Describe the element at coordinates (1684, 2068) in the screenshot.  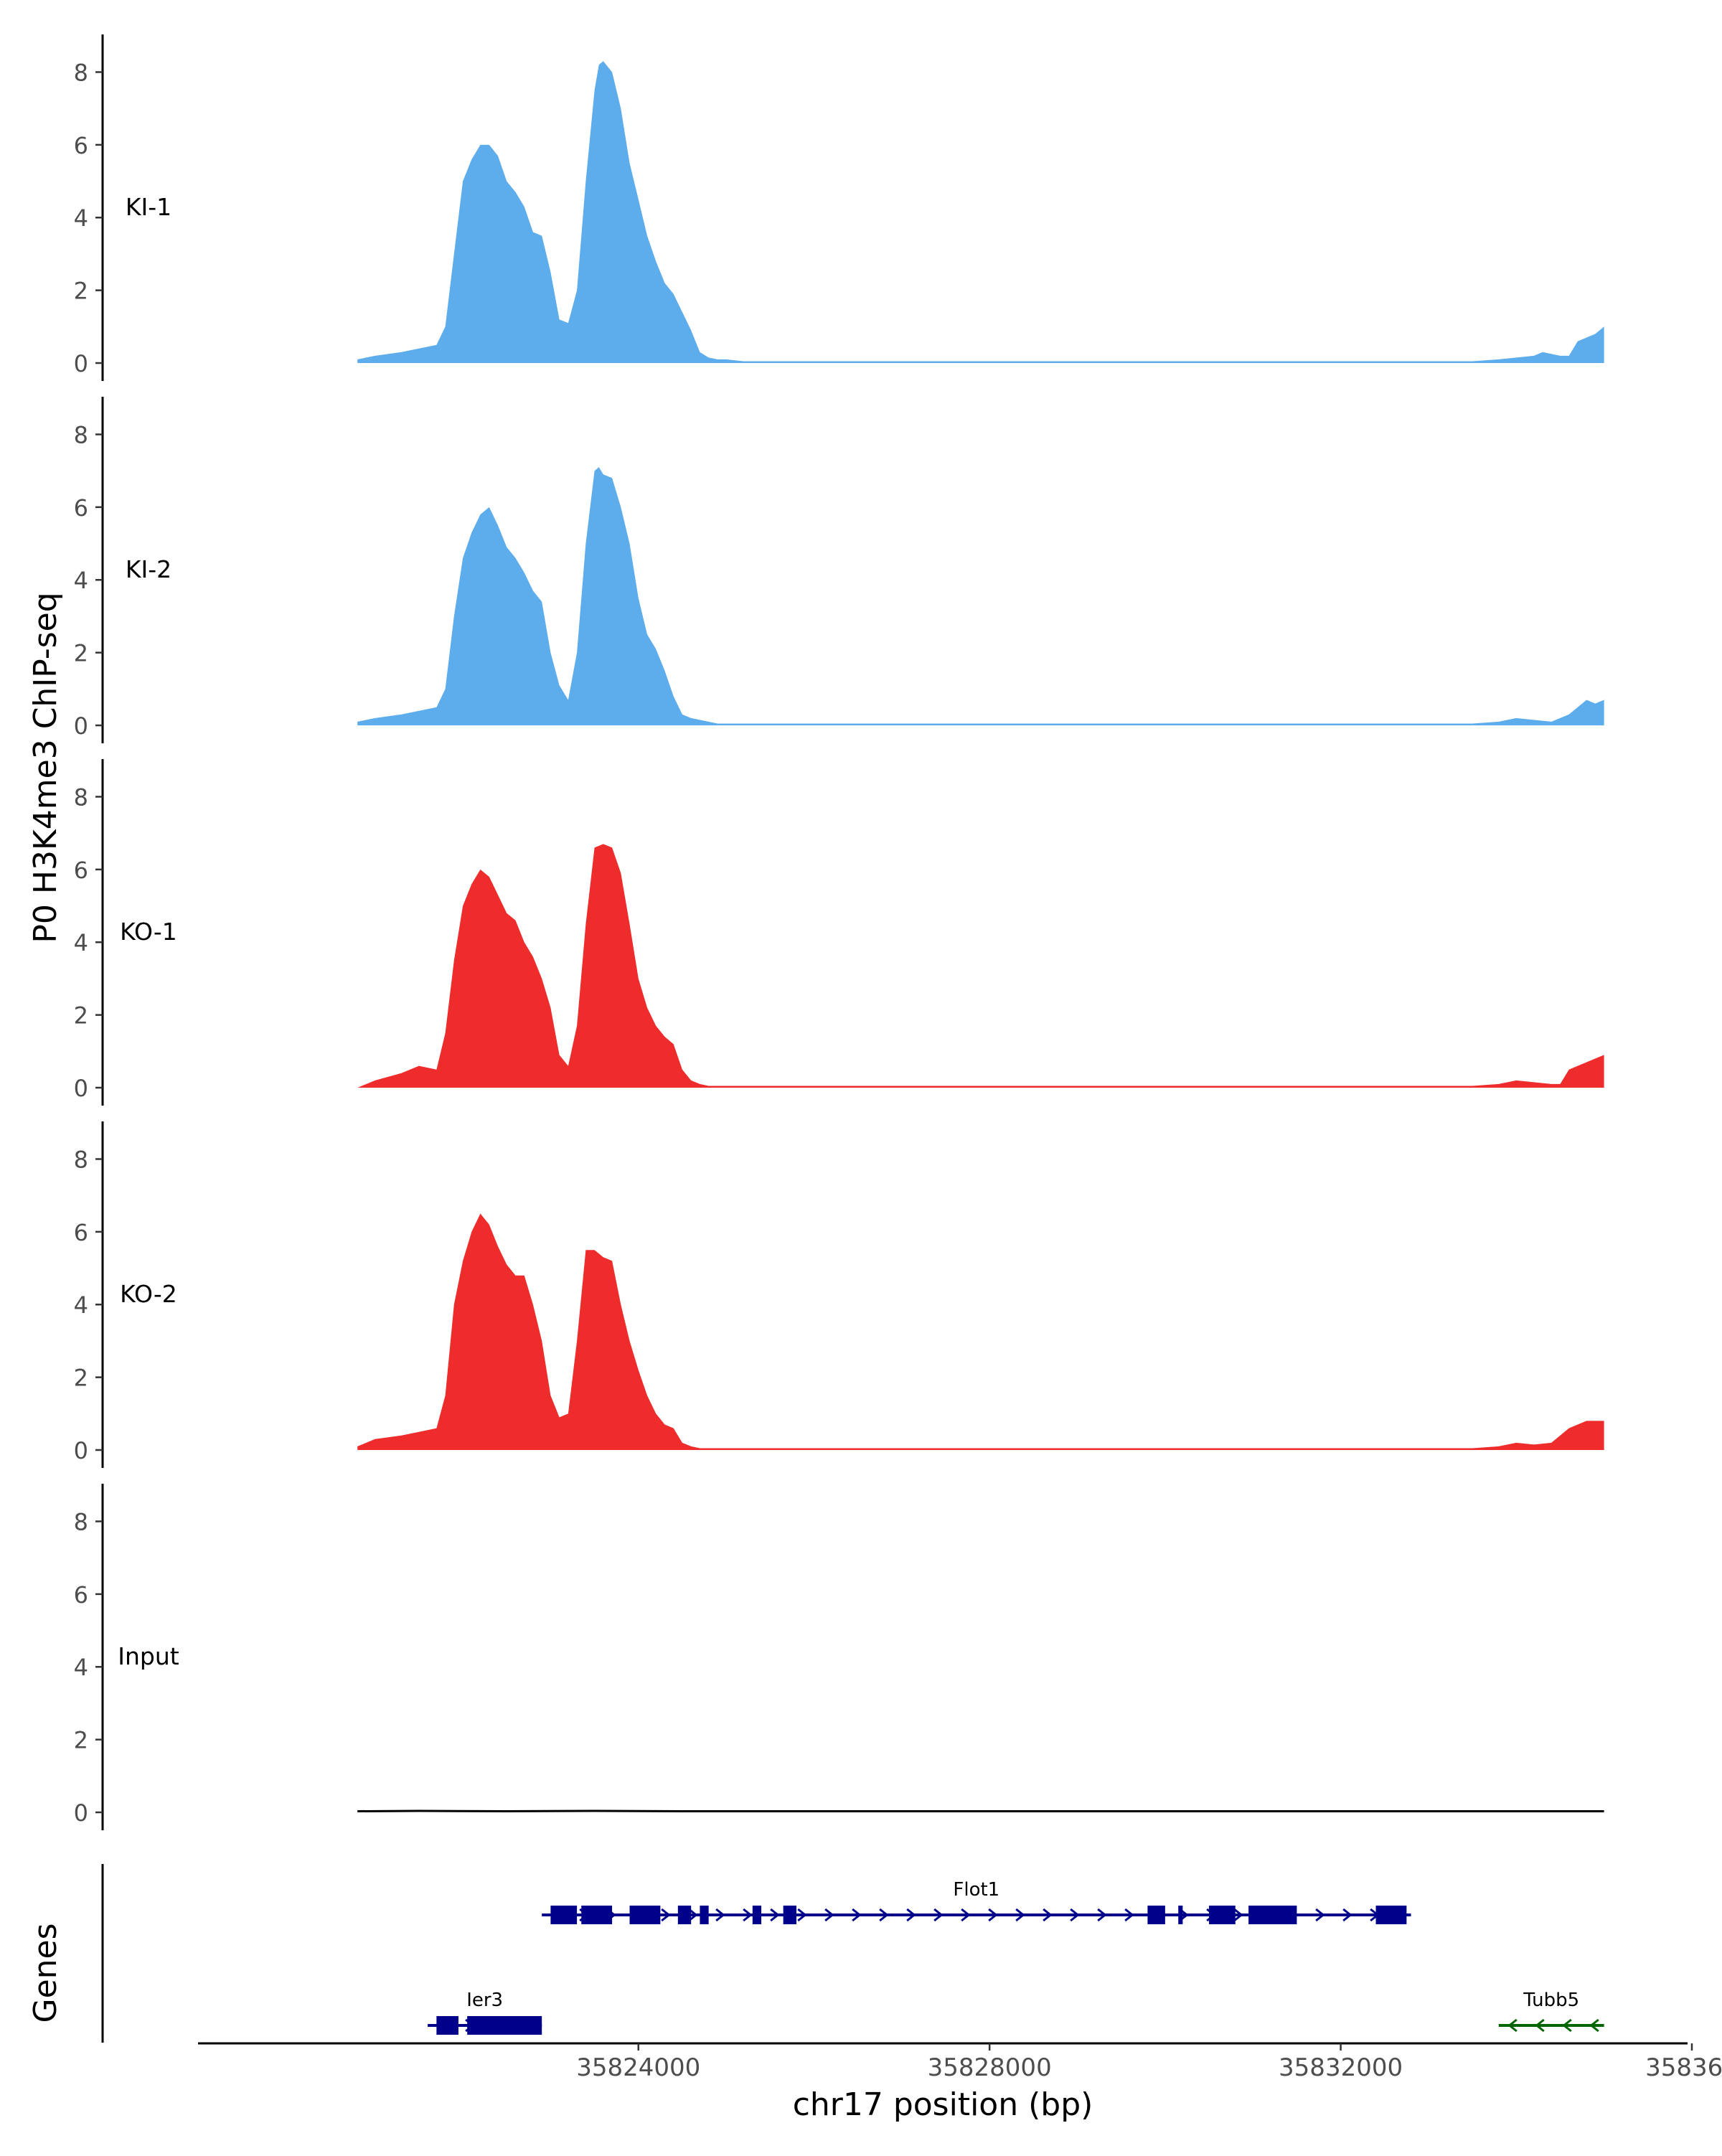
I see `x-tick-label: 358360` at that location.